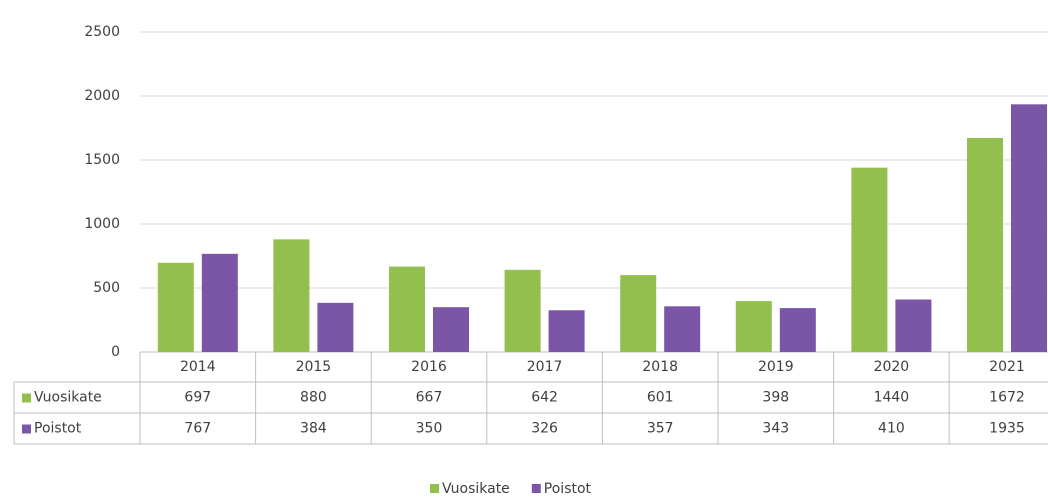 This screenshot has width=1048, height=498. Describe the element at coordinates (313, 398) in the screenshot. I see `table-cell: 880` at that location.